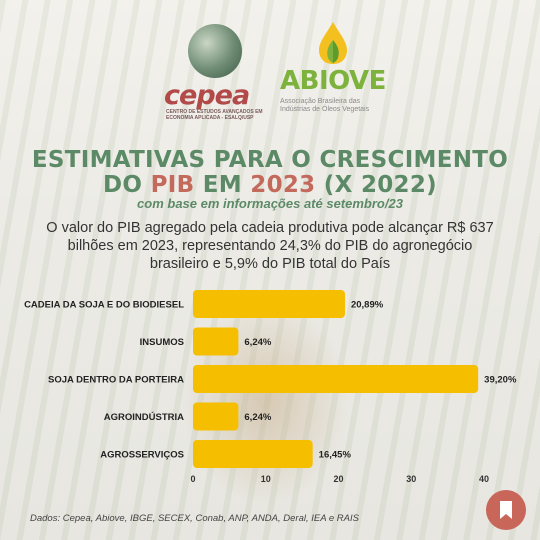 Image resolution: width=540 pixels, height=540 pixels. What do you see at coordinates (376, 185) in the screenshot?
I see `title-text-c: (X 2022)` at bounding box center [376, 185].